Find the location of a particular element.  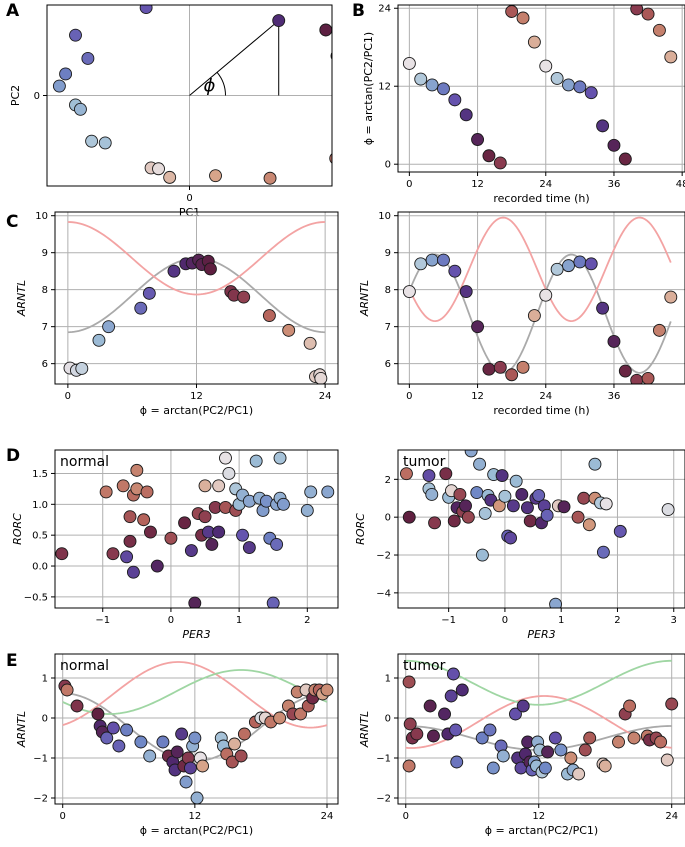

x-axis-label: ϕ = arctan(PC2/PC1) is located at coordinates (196, 830).